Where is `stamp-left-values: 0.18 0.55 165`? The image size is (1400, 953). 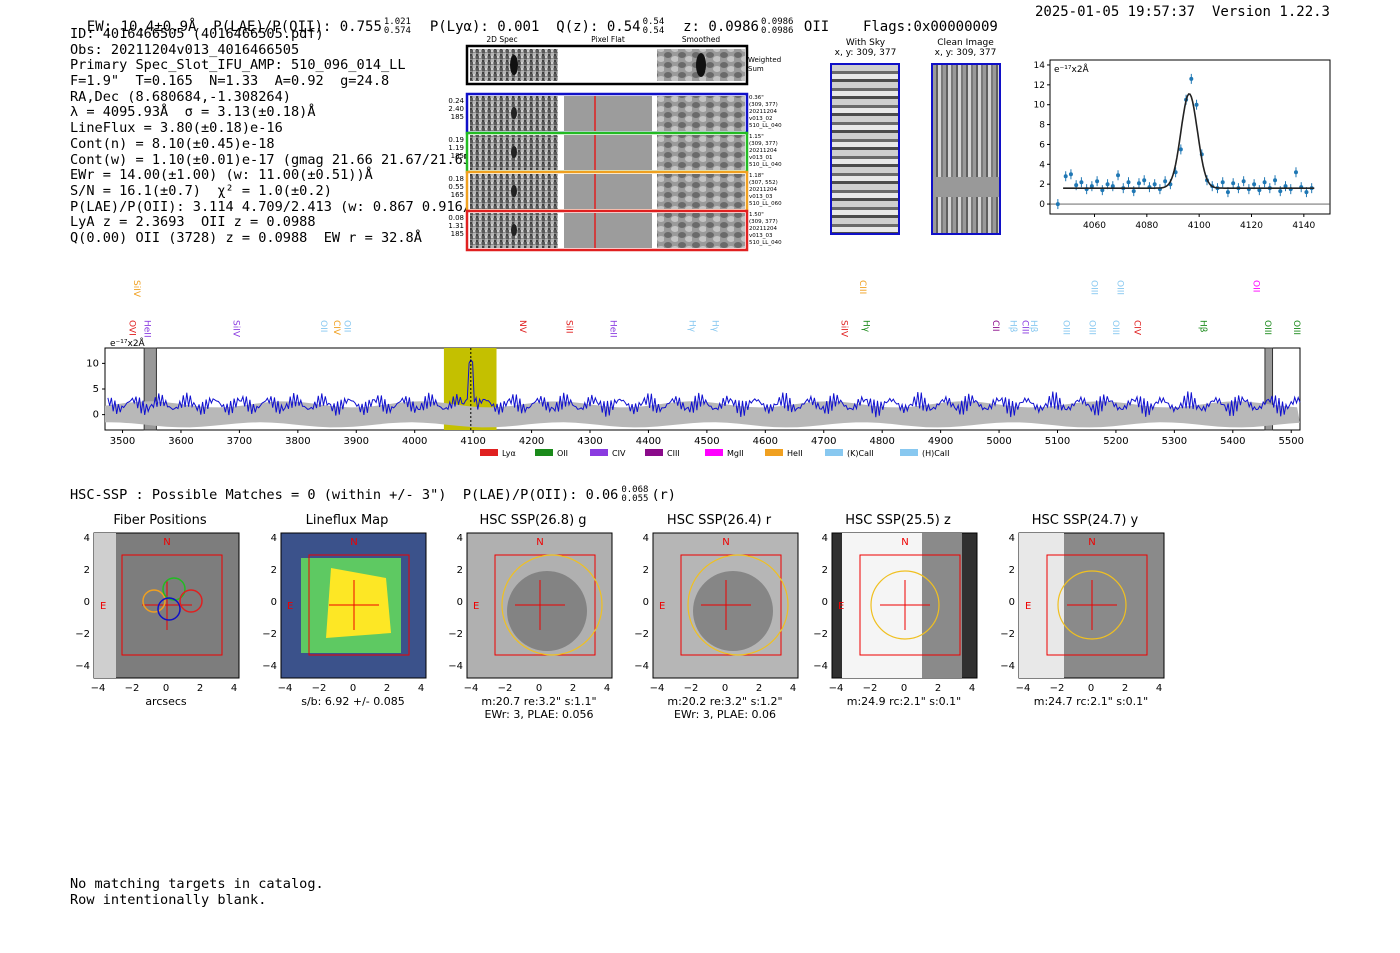 stamp-left-values: 0.18 0.55 165 is located at coordinates (456, 187).